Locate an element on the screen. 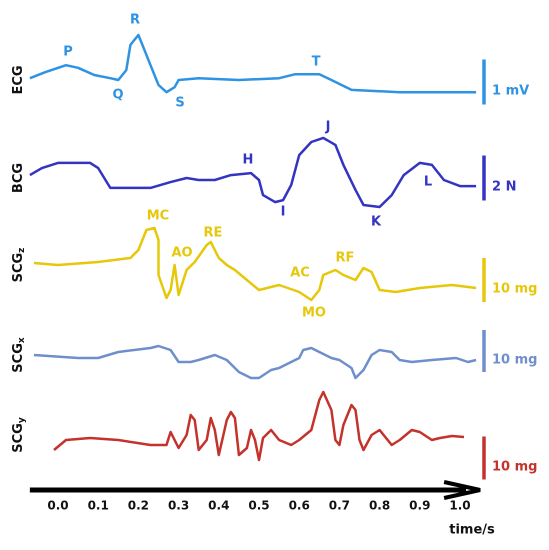  peak-label: AC is located at coordinates (300, 273).